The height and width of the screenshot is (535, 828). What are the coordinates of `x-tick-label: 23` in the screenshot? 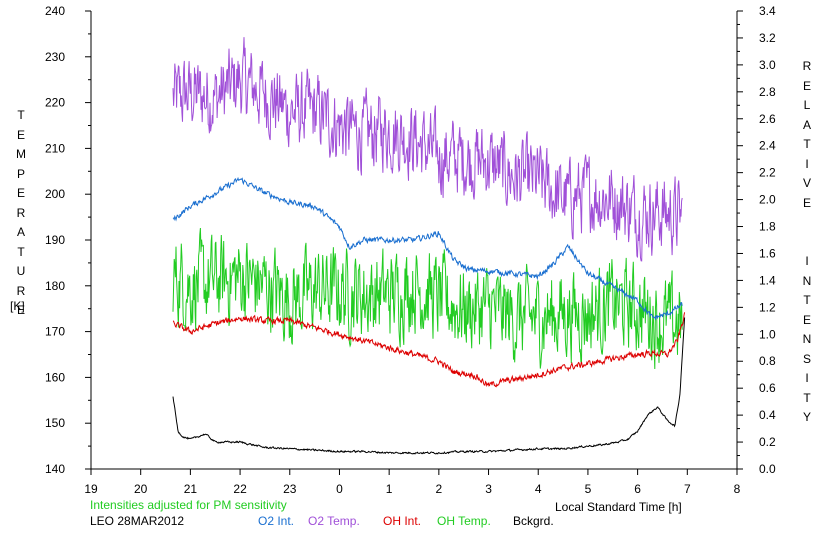 It's located at (290, 489).